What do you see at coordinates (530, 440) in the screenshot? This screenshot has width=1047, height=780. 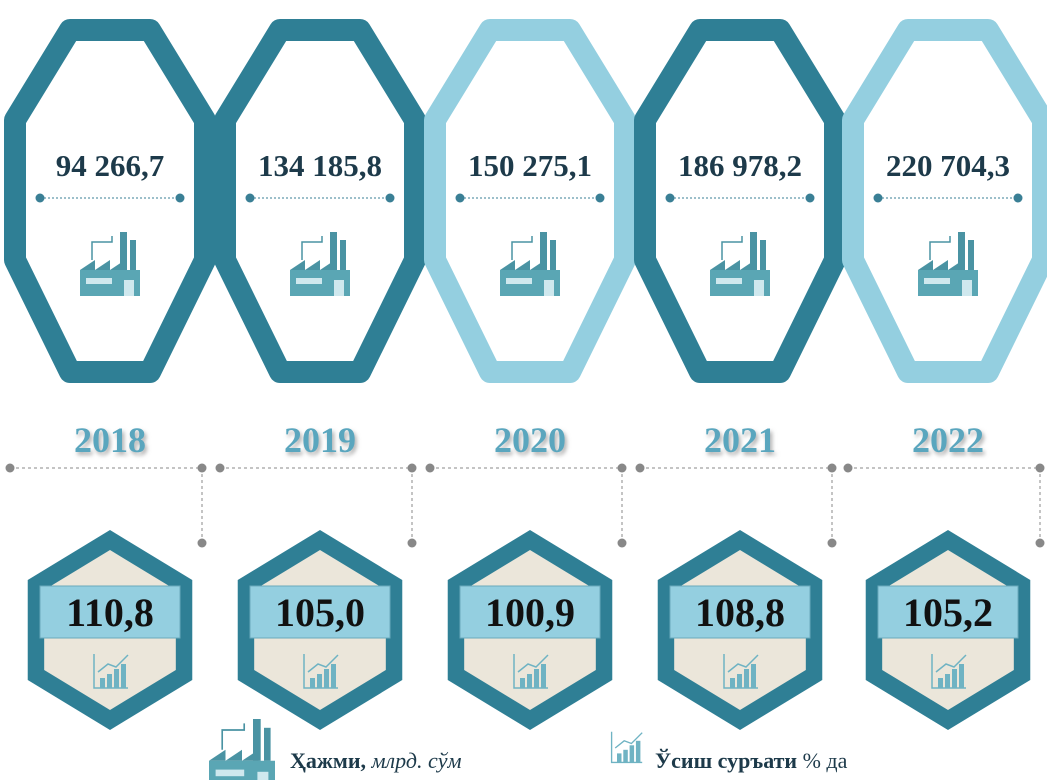 I see `year: 2020` at bounding box center [530, 440].